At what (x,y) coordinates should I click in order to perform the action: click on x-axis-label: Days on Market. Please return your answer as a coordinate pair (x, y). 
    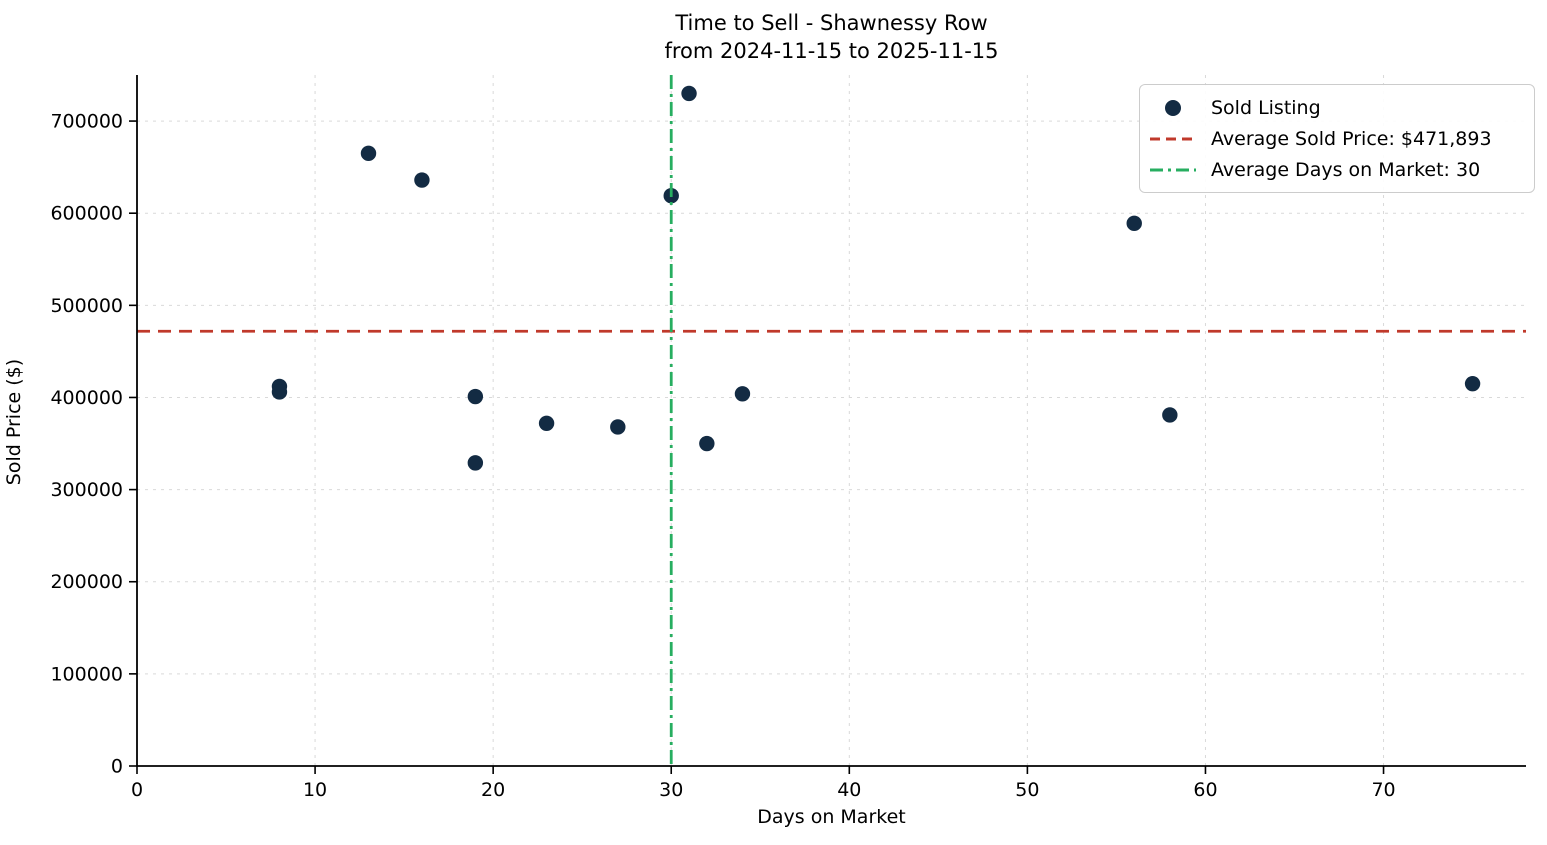
    Looking at the image, I should click on (831, 817).